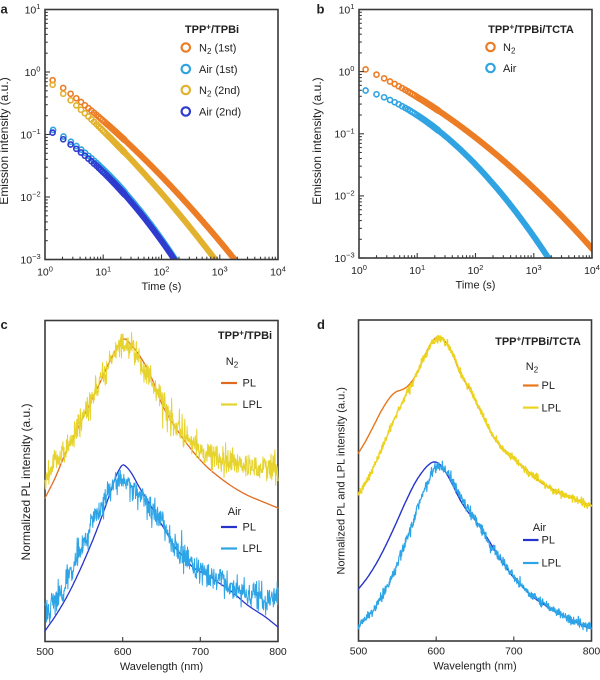 The height and width of the screenshot is (680, 600). I want to click on svg-text: Air (2nd), so click(220, 112).